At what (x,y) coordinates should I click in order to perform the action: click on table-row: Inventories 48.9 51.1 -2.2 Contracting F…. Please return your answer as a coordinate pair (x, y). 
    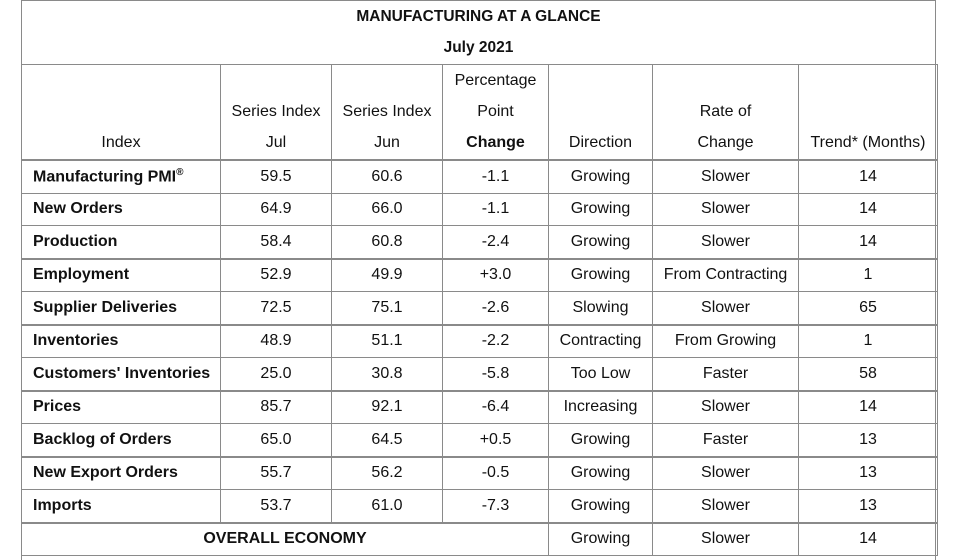
    Looking at the image, I should click on (479, 340).